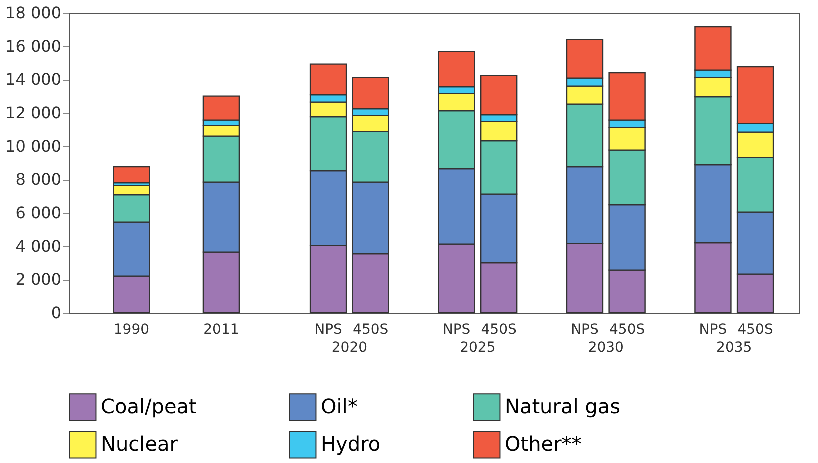 The width and height of the screenshot is (818, 463). What do you see at coordinates (562, 406) in the screenshot?
I see `legend-label: Natural gas` at bounding box center [562, 406].